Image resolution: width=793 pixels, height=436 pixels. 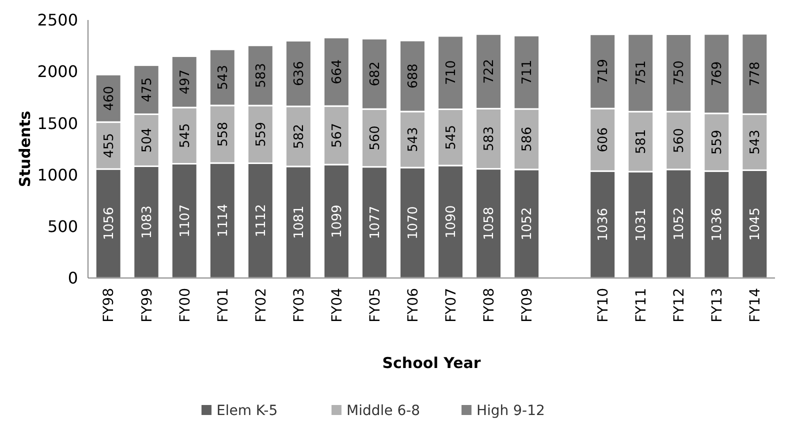 What do you see at coordinates (642, 225) in the screenshot?
I see `data-label: 1031` at bounding box center [642, 225].